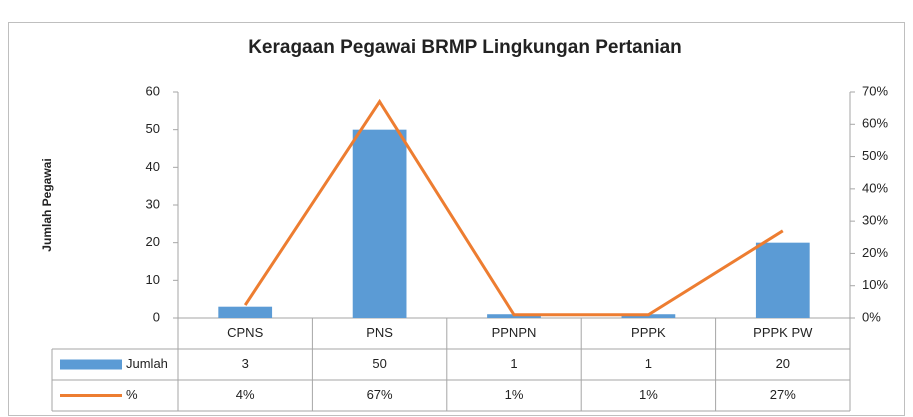  What do you see at coordinates (875, 155) in the screenshot?
I see `y2-tick-label: 50%` at bounding box center [875, 155].